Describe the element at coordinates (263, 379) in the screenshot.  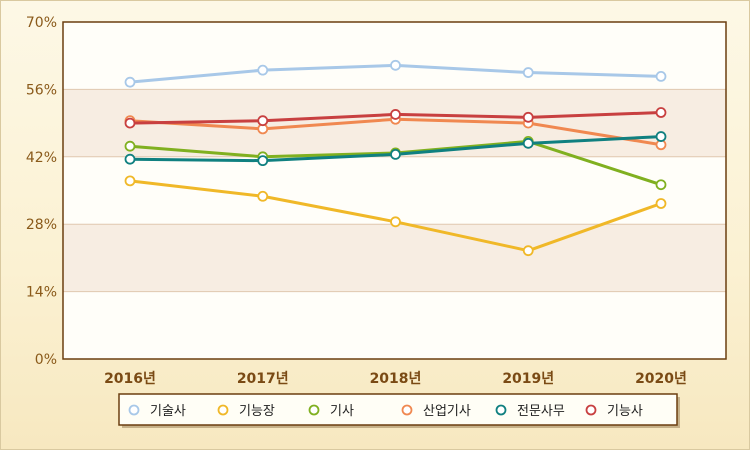
I see `x-tick-label: 2017년` at that location.